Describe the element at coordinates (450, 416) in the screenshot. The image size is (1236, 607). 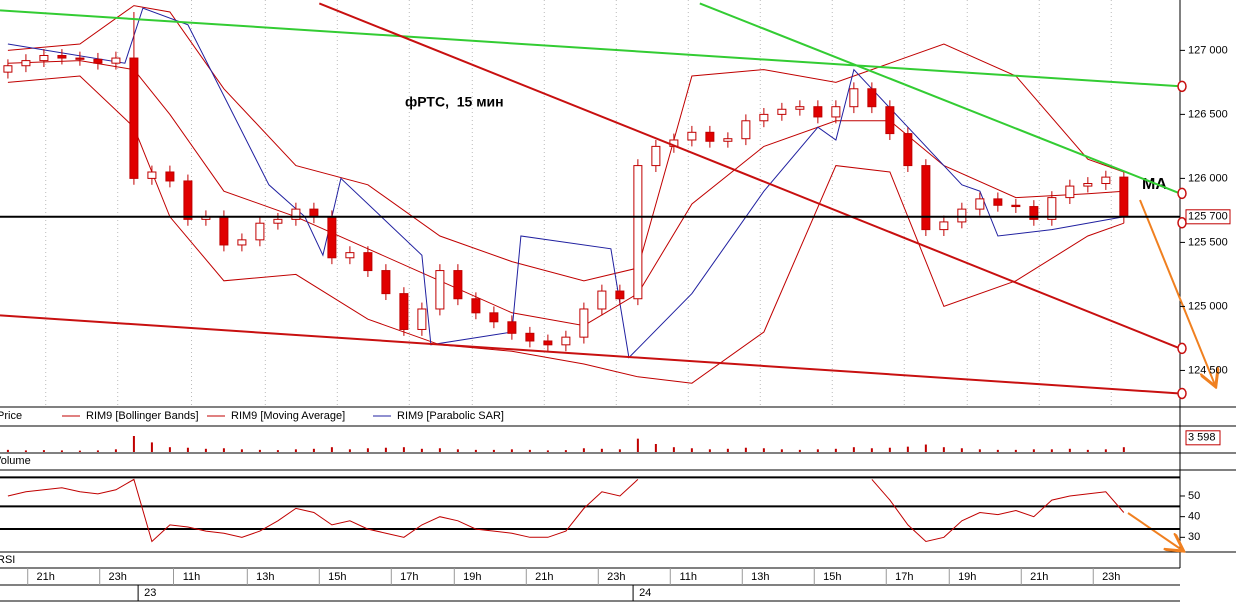
I see `legend-label: RIM9 [Parabolic SAR]` at that location.